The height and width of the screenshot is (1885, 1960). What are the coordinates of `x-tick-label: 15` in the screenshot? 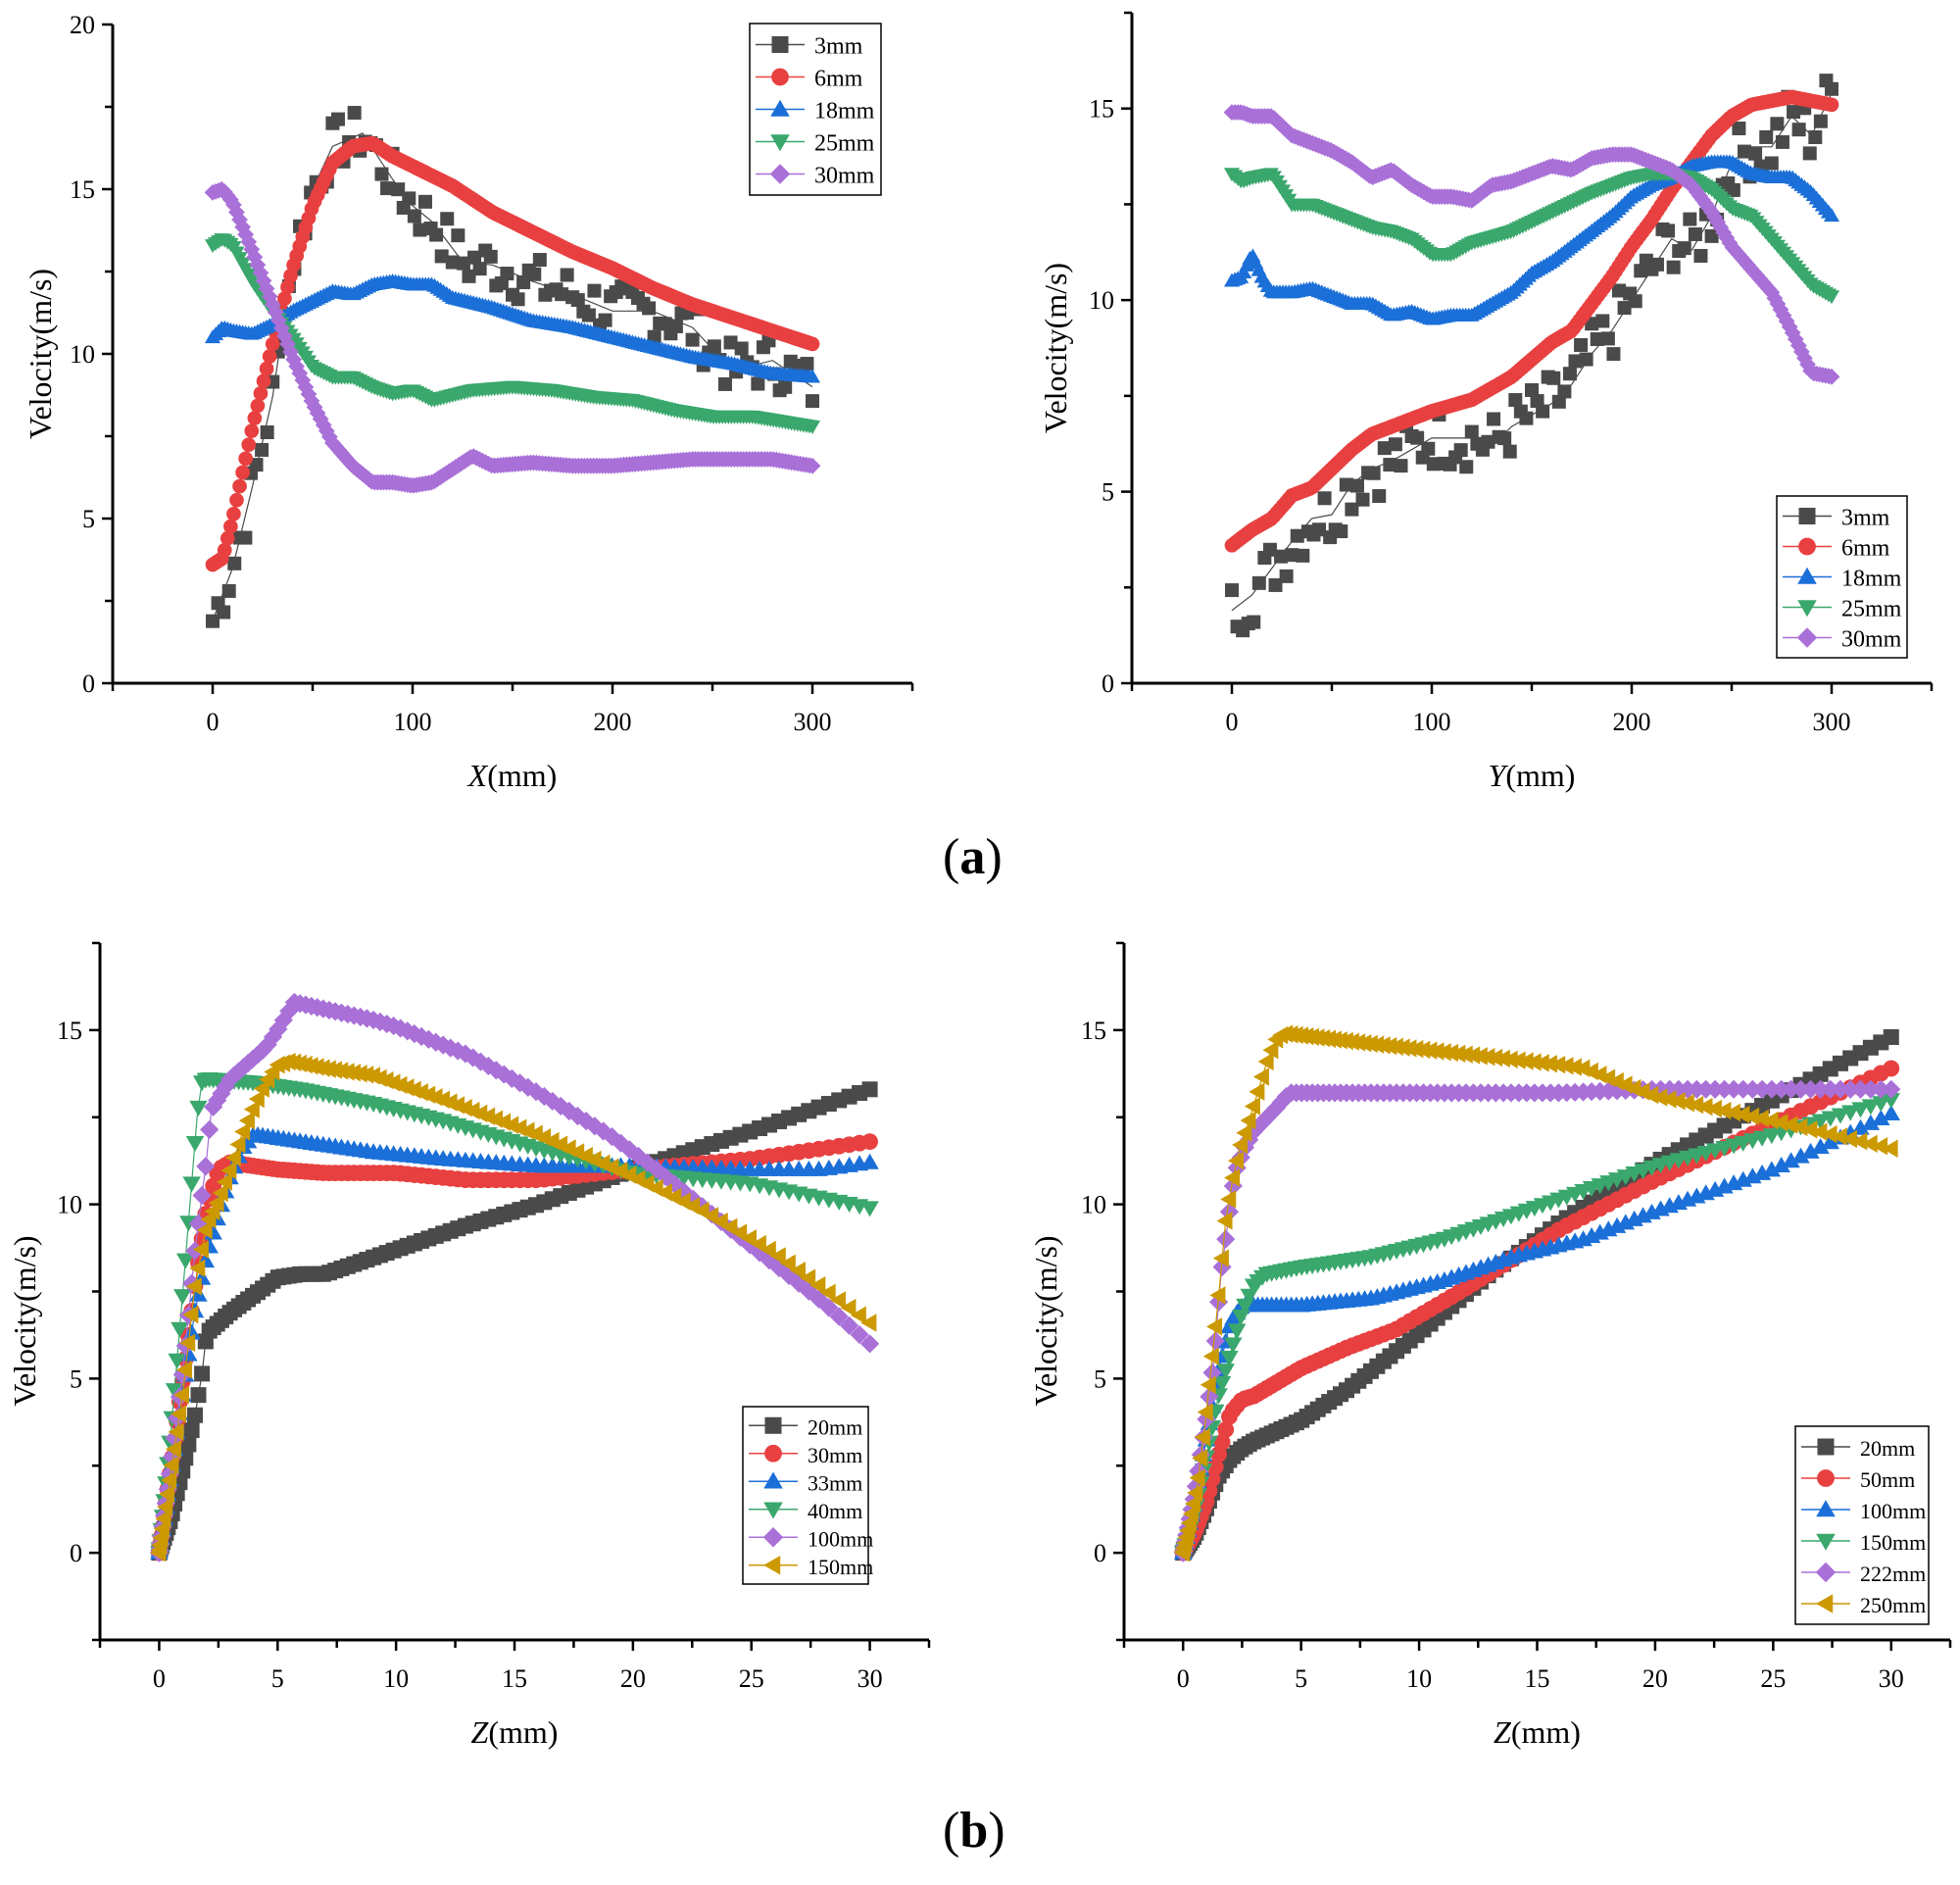 It's located at (514, 1678).